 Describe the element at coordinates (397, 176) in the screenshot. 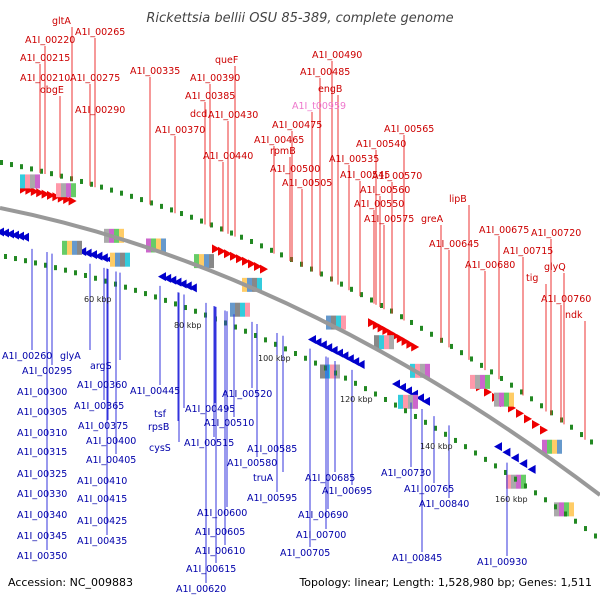

I see `gene-label: A1I_00570` at that location.